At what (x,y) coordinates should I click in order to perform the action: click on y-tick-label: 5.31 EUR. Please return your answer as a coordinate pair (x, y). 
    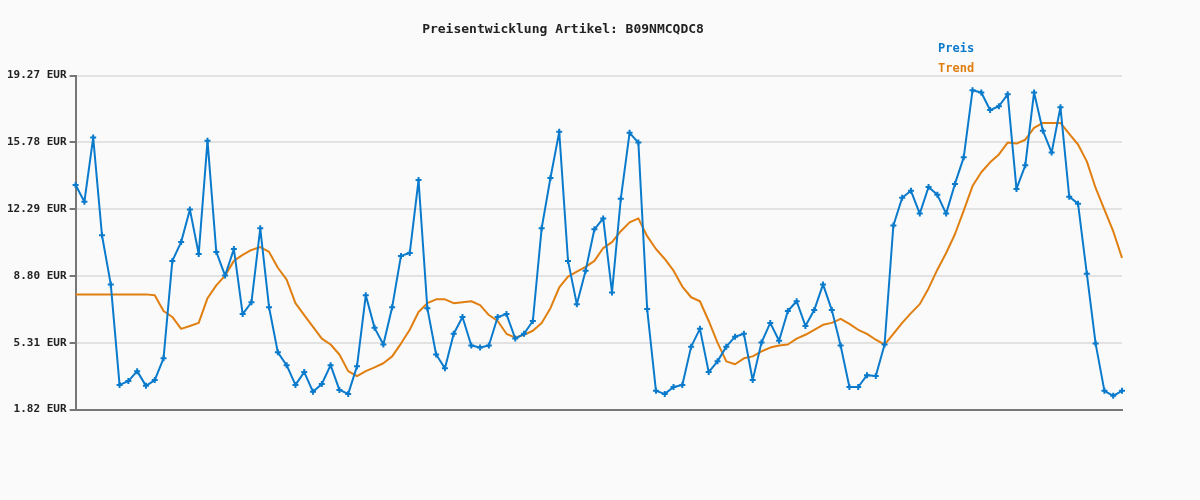
    Looking at the image, I should click on (40, 342).